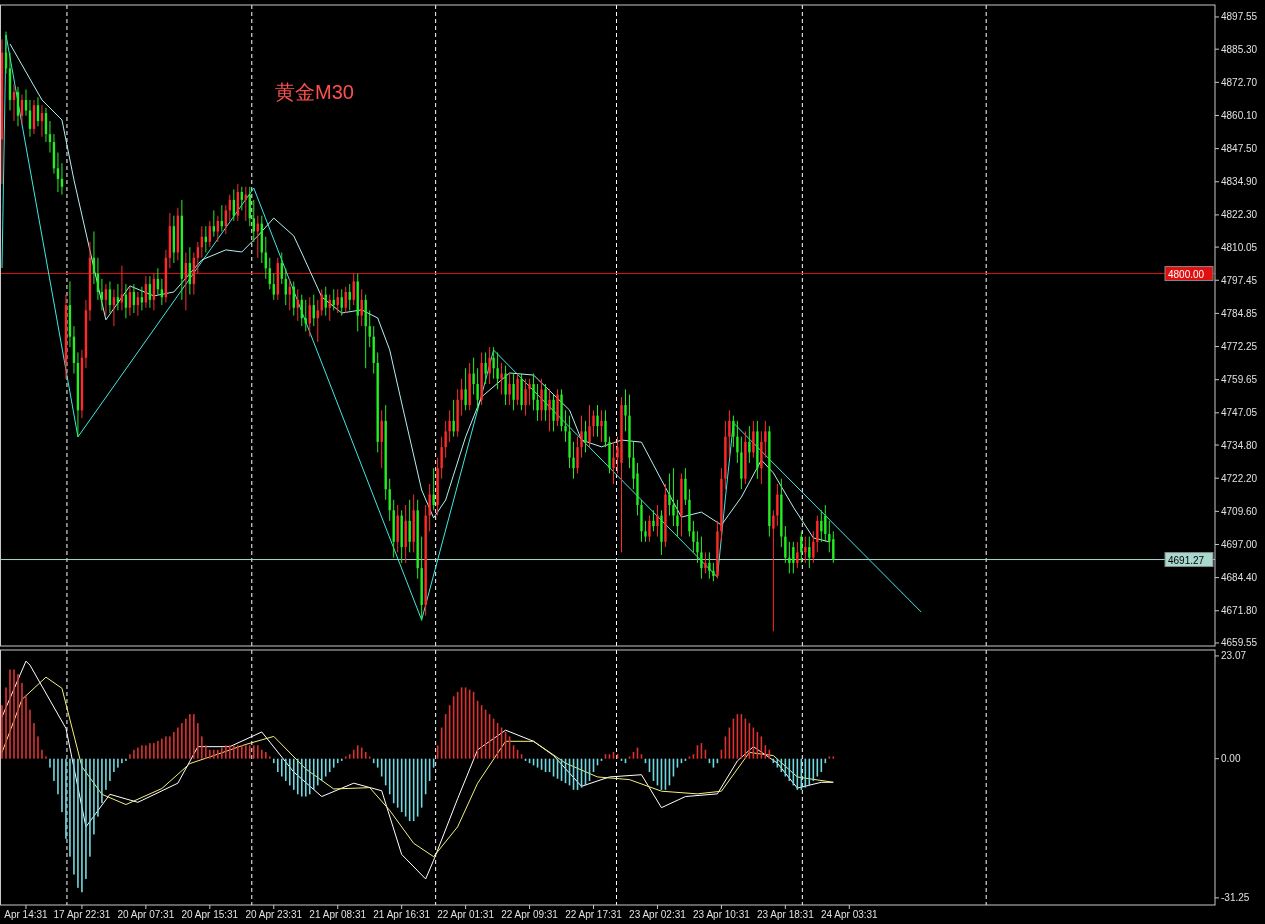 The height and width of the screenshot is (924, 1265). What do you see at coordinates (1239, 380) in the screenshot?
I see `y-tick-label: 4759.65` at bounding box center [1239, 380].